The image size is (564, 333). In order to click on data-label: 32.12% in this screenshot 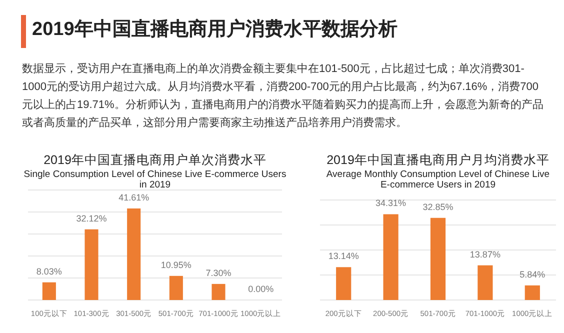, I will do `click(91, 218)`.